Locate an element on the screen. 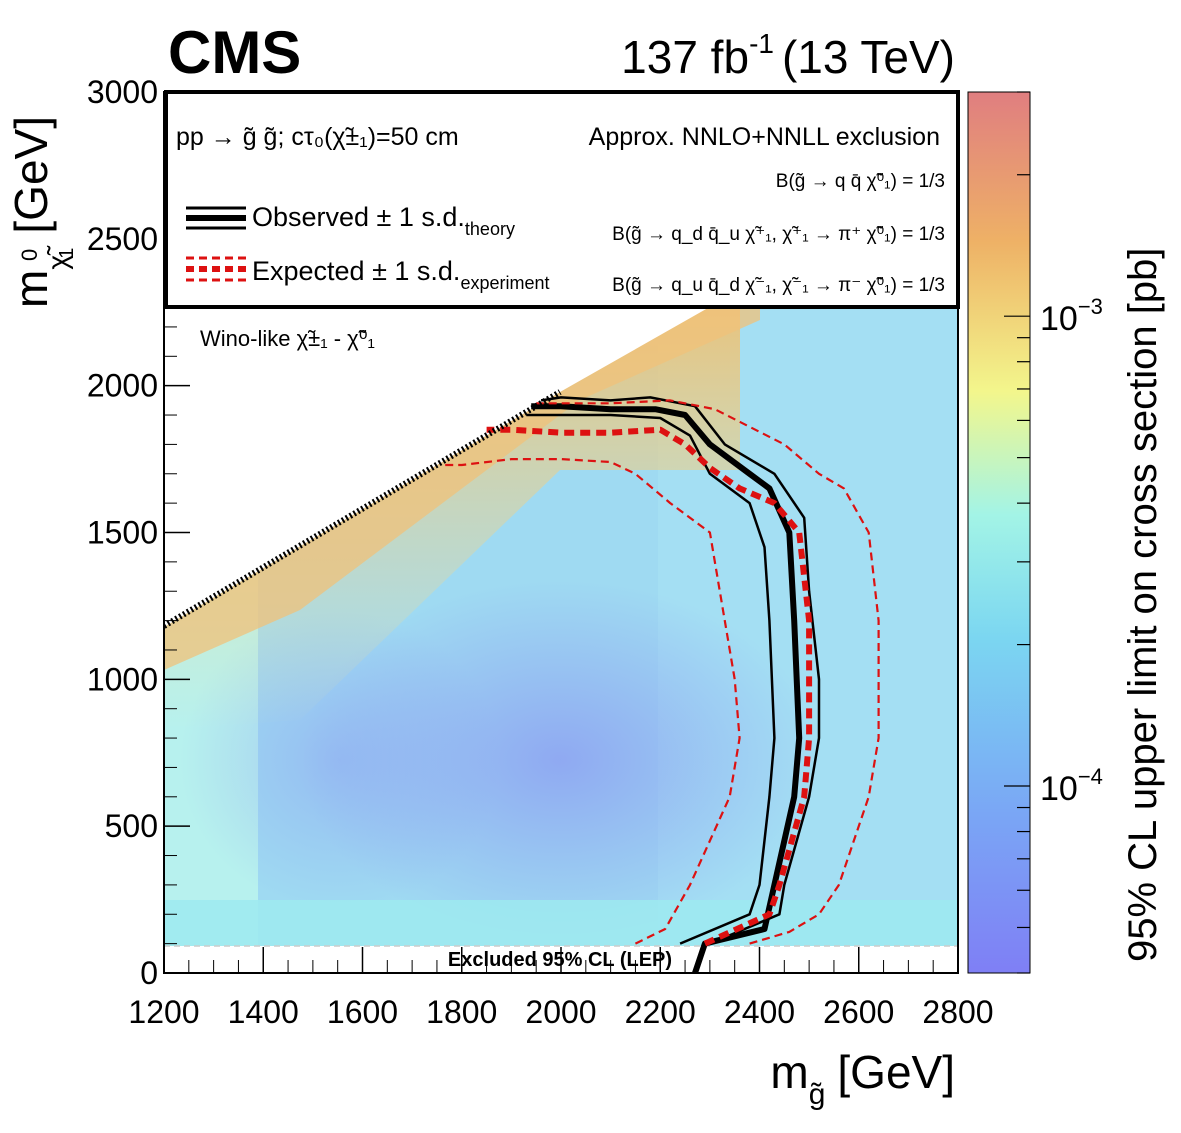  x-tick-label: 2200 is located at coordinates (660, 1012).